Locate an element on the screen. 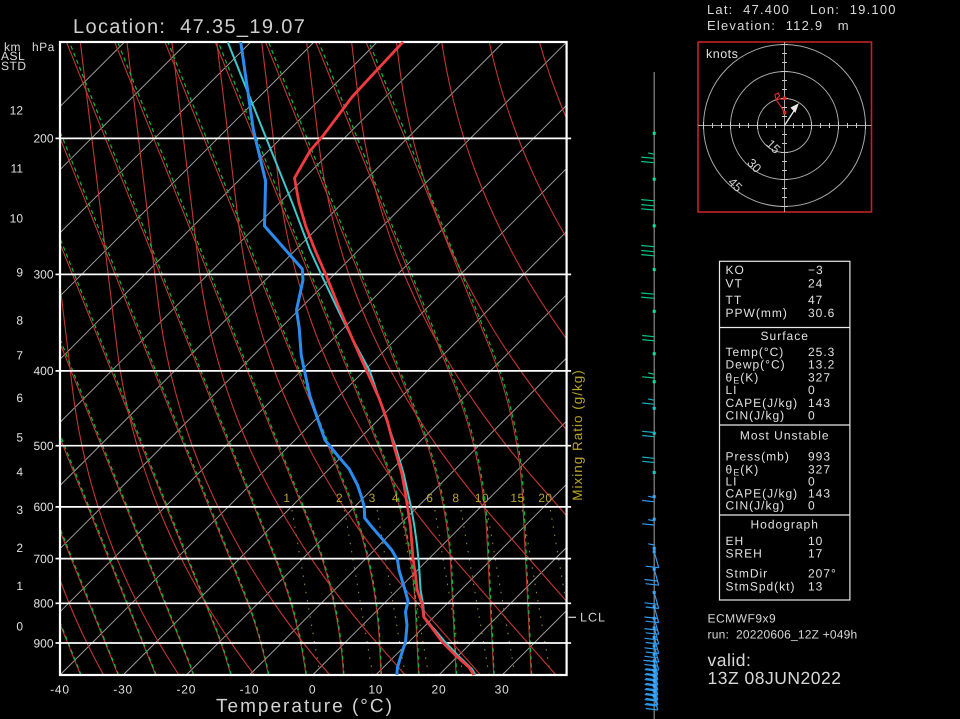 The width and height of the screenshot is (960, 719). svg-text: valid: is located at coordinates (730, 660).